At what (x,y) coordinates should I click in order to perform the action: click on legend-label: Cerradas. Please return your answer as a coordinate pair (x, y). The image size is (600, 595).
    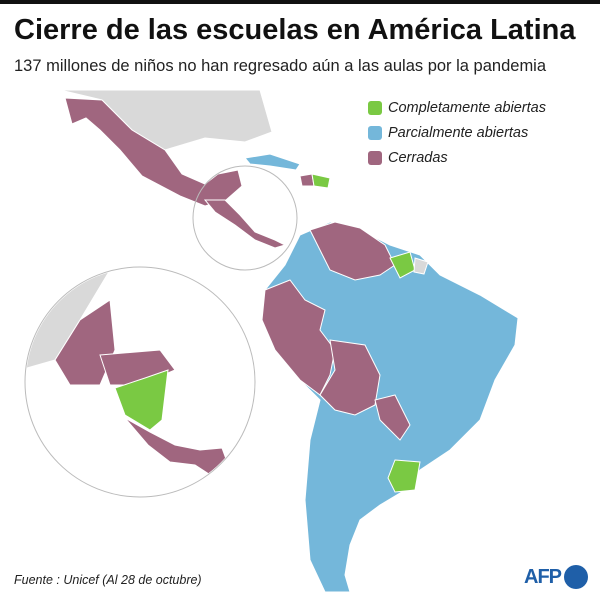
    Looking at the image, I should click on (418, 157).